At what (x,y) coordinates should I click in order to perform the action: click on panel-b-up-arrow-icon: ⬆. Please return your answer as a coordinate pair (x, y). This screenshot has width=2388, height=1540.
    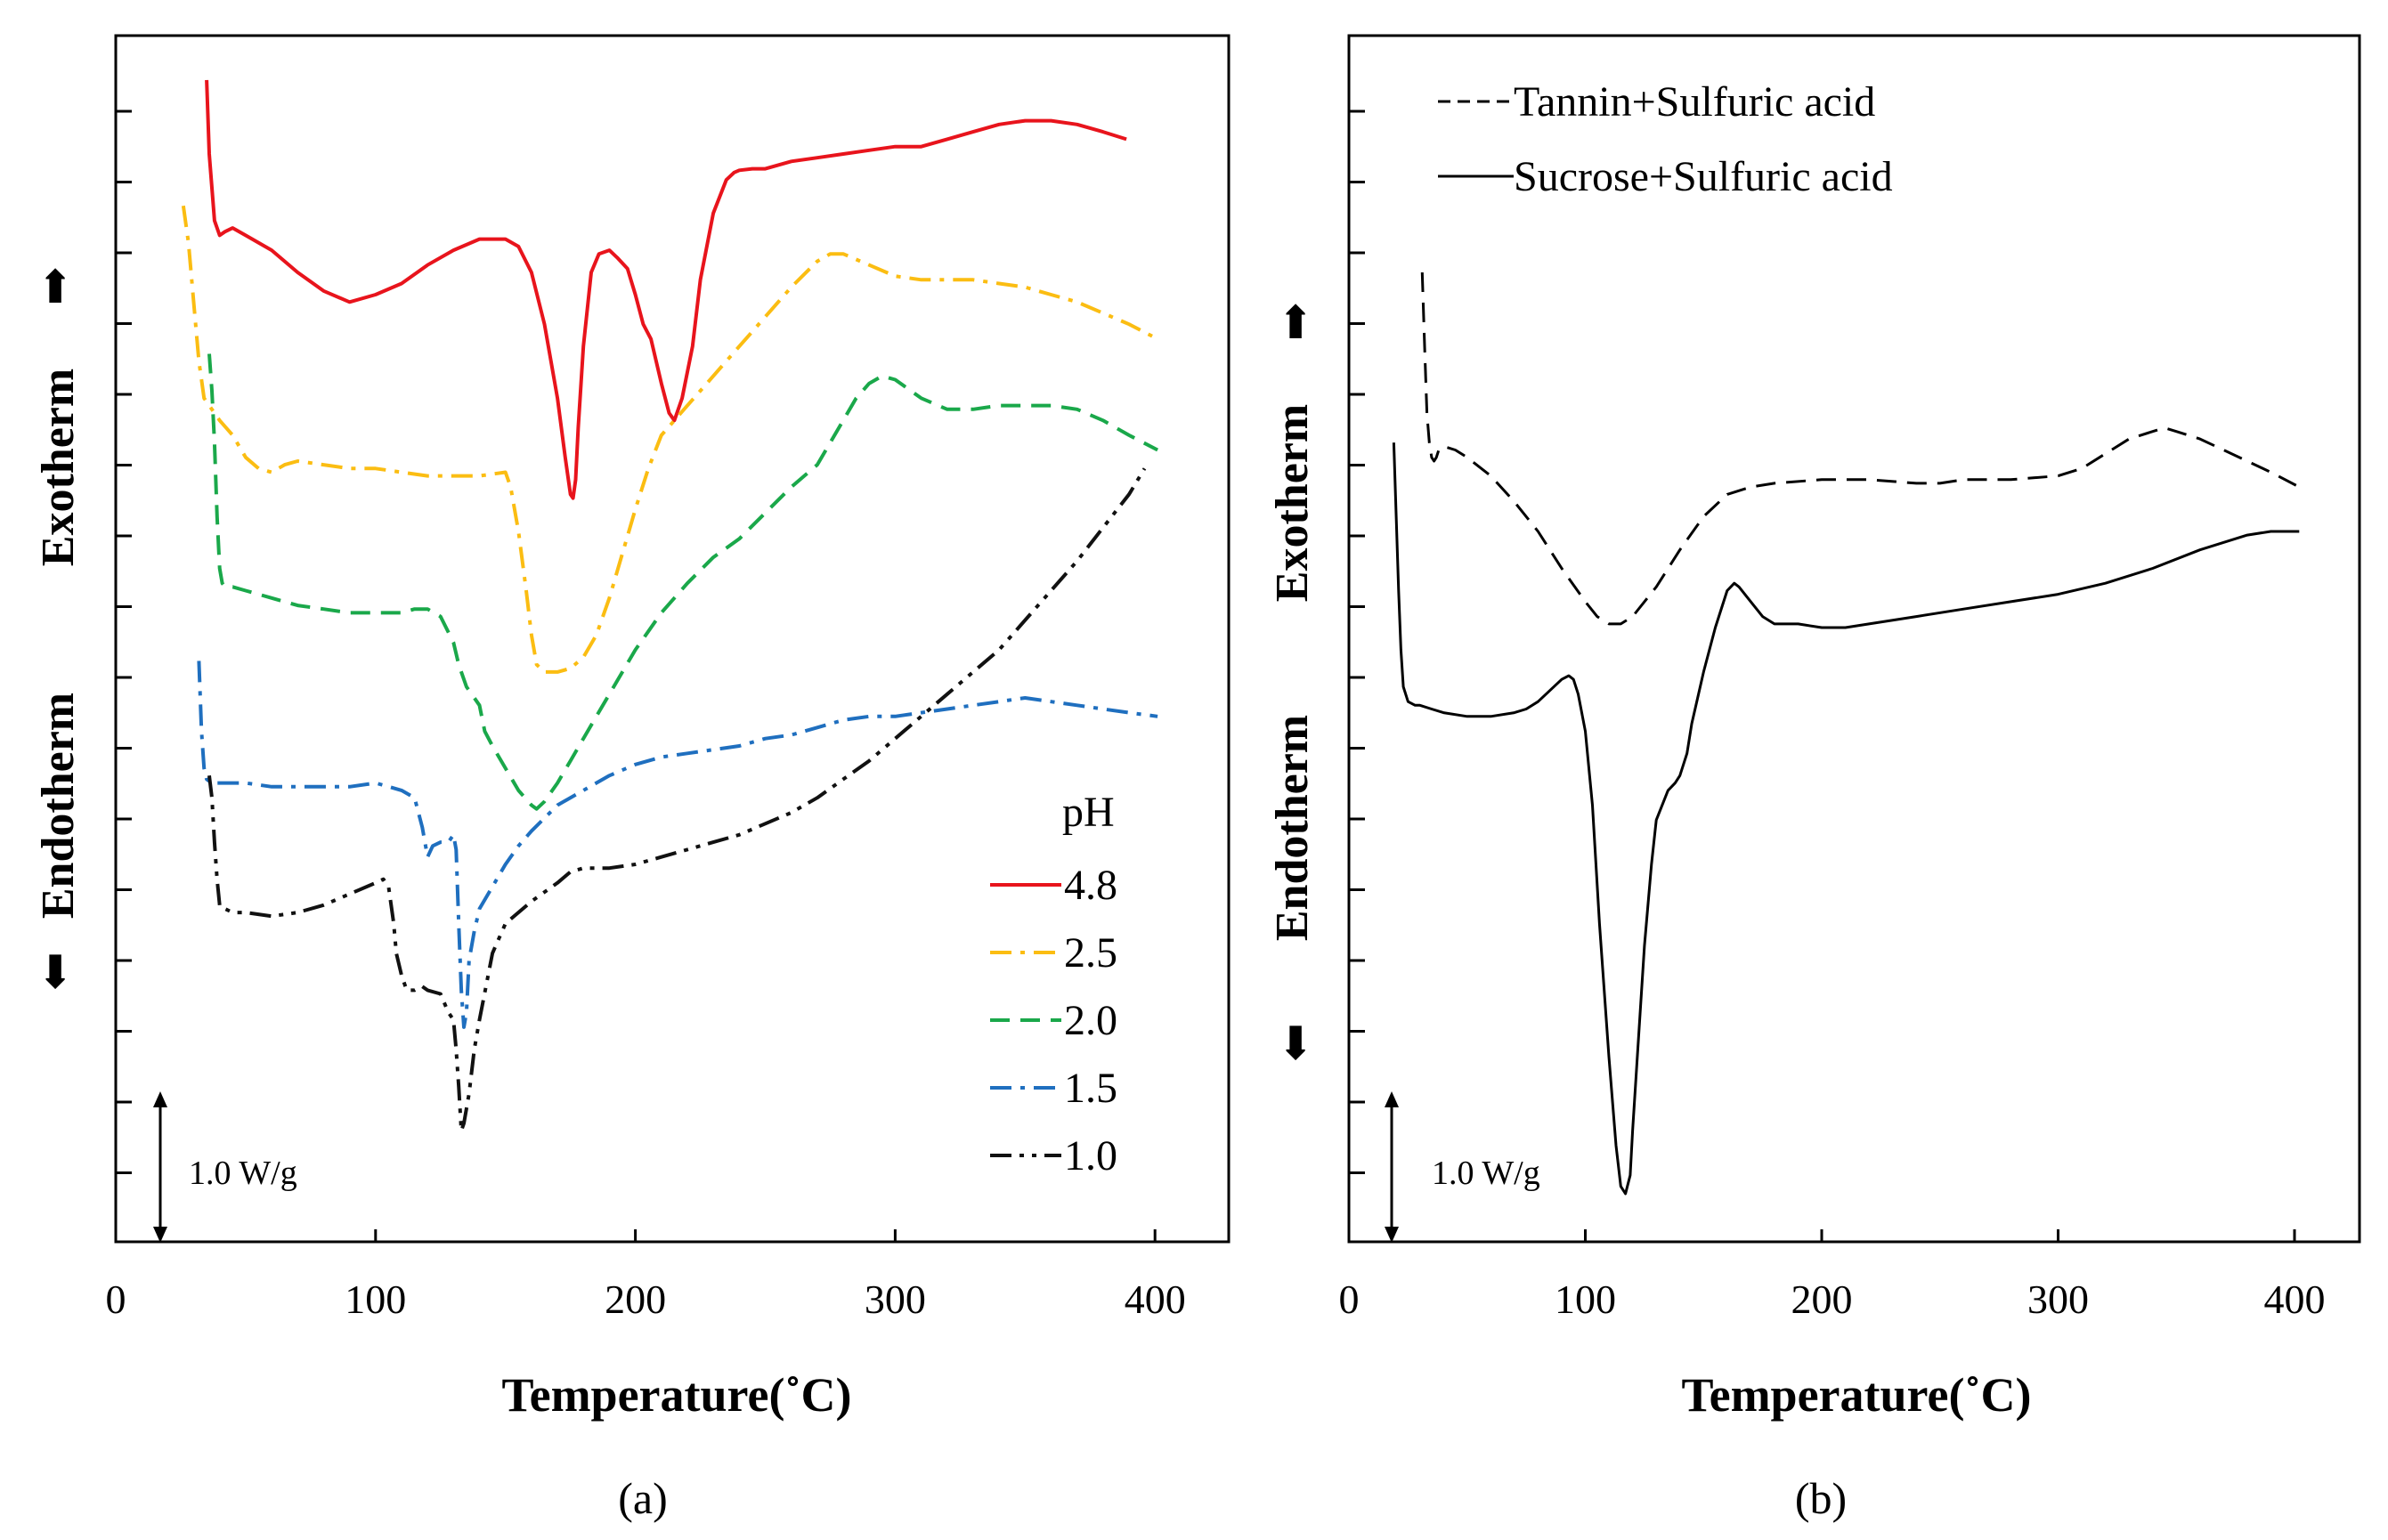
    Looking at the image, I should click on (1296, 323).